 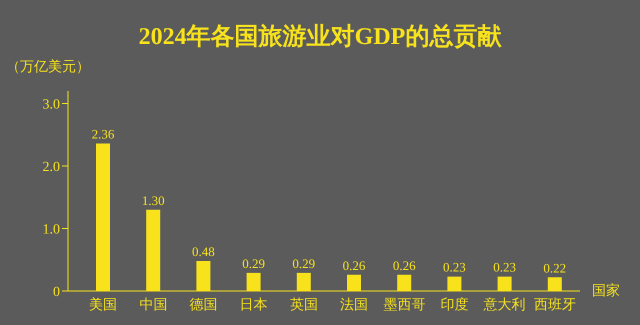 What do you see at coordinates (254, 304) in the screenshot?
I see `x-tick-label: 日本` at bounding box center [254, 304].